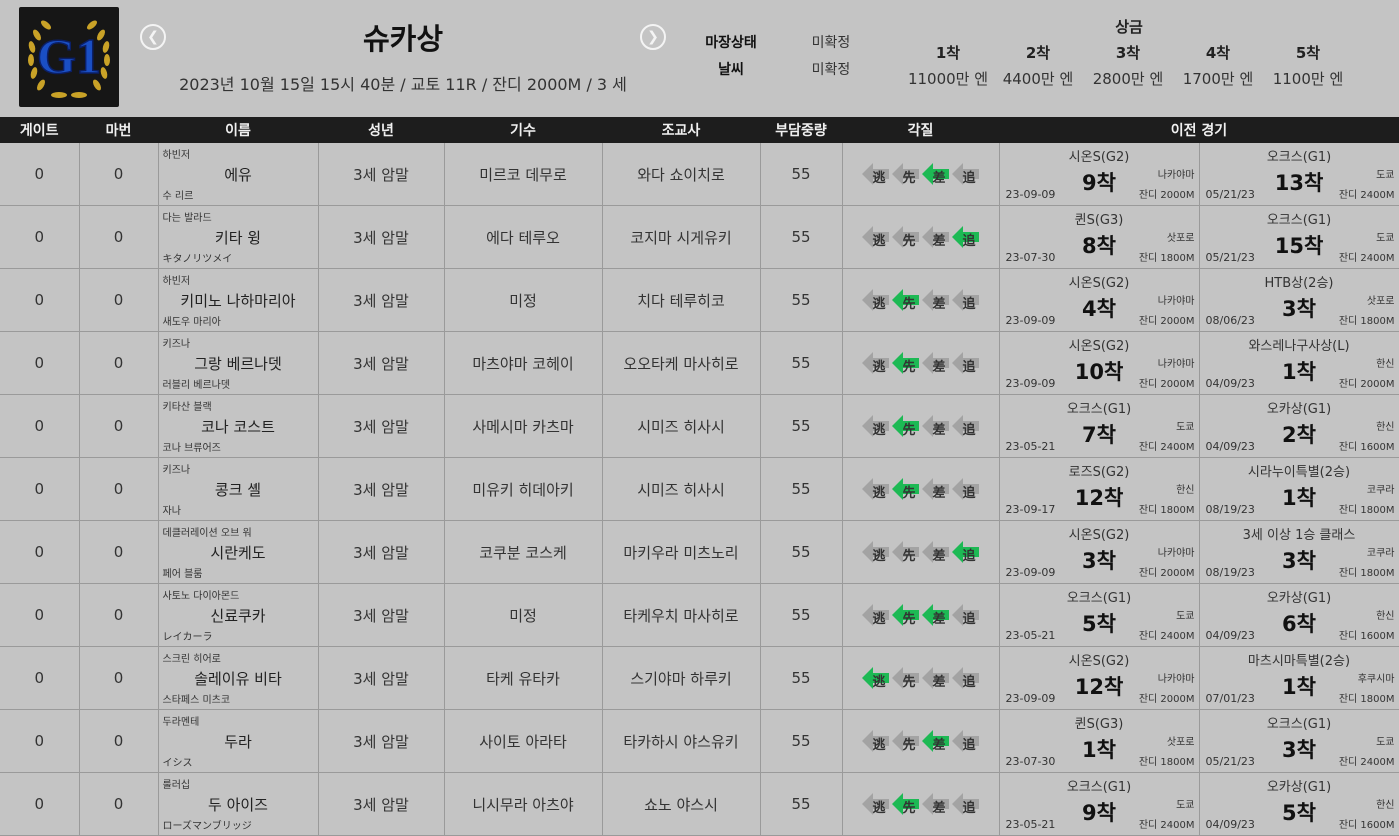  I want to click on jockey-cell: 미정, so click(523, 300).